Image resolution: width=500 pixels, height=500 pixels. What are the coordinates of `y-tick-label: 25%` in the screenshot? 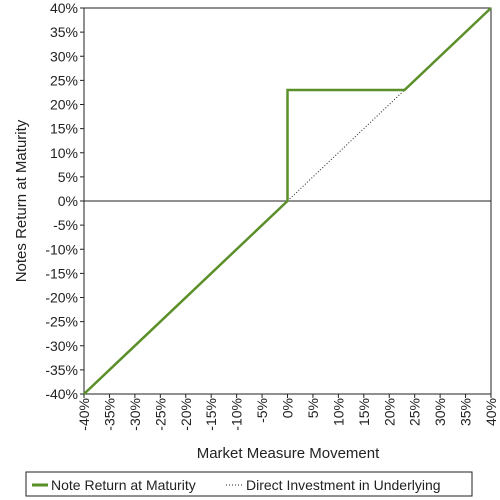 It's located at (64, 80).